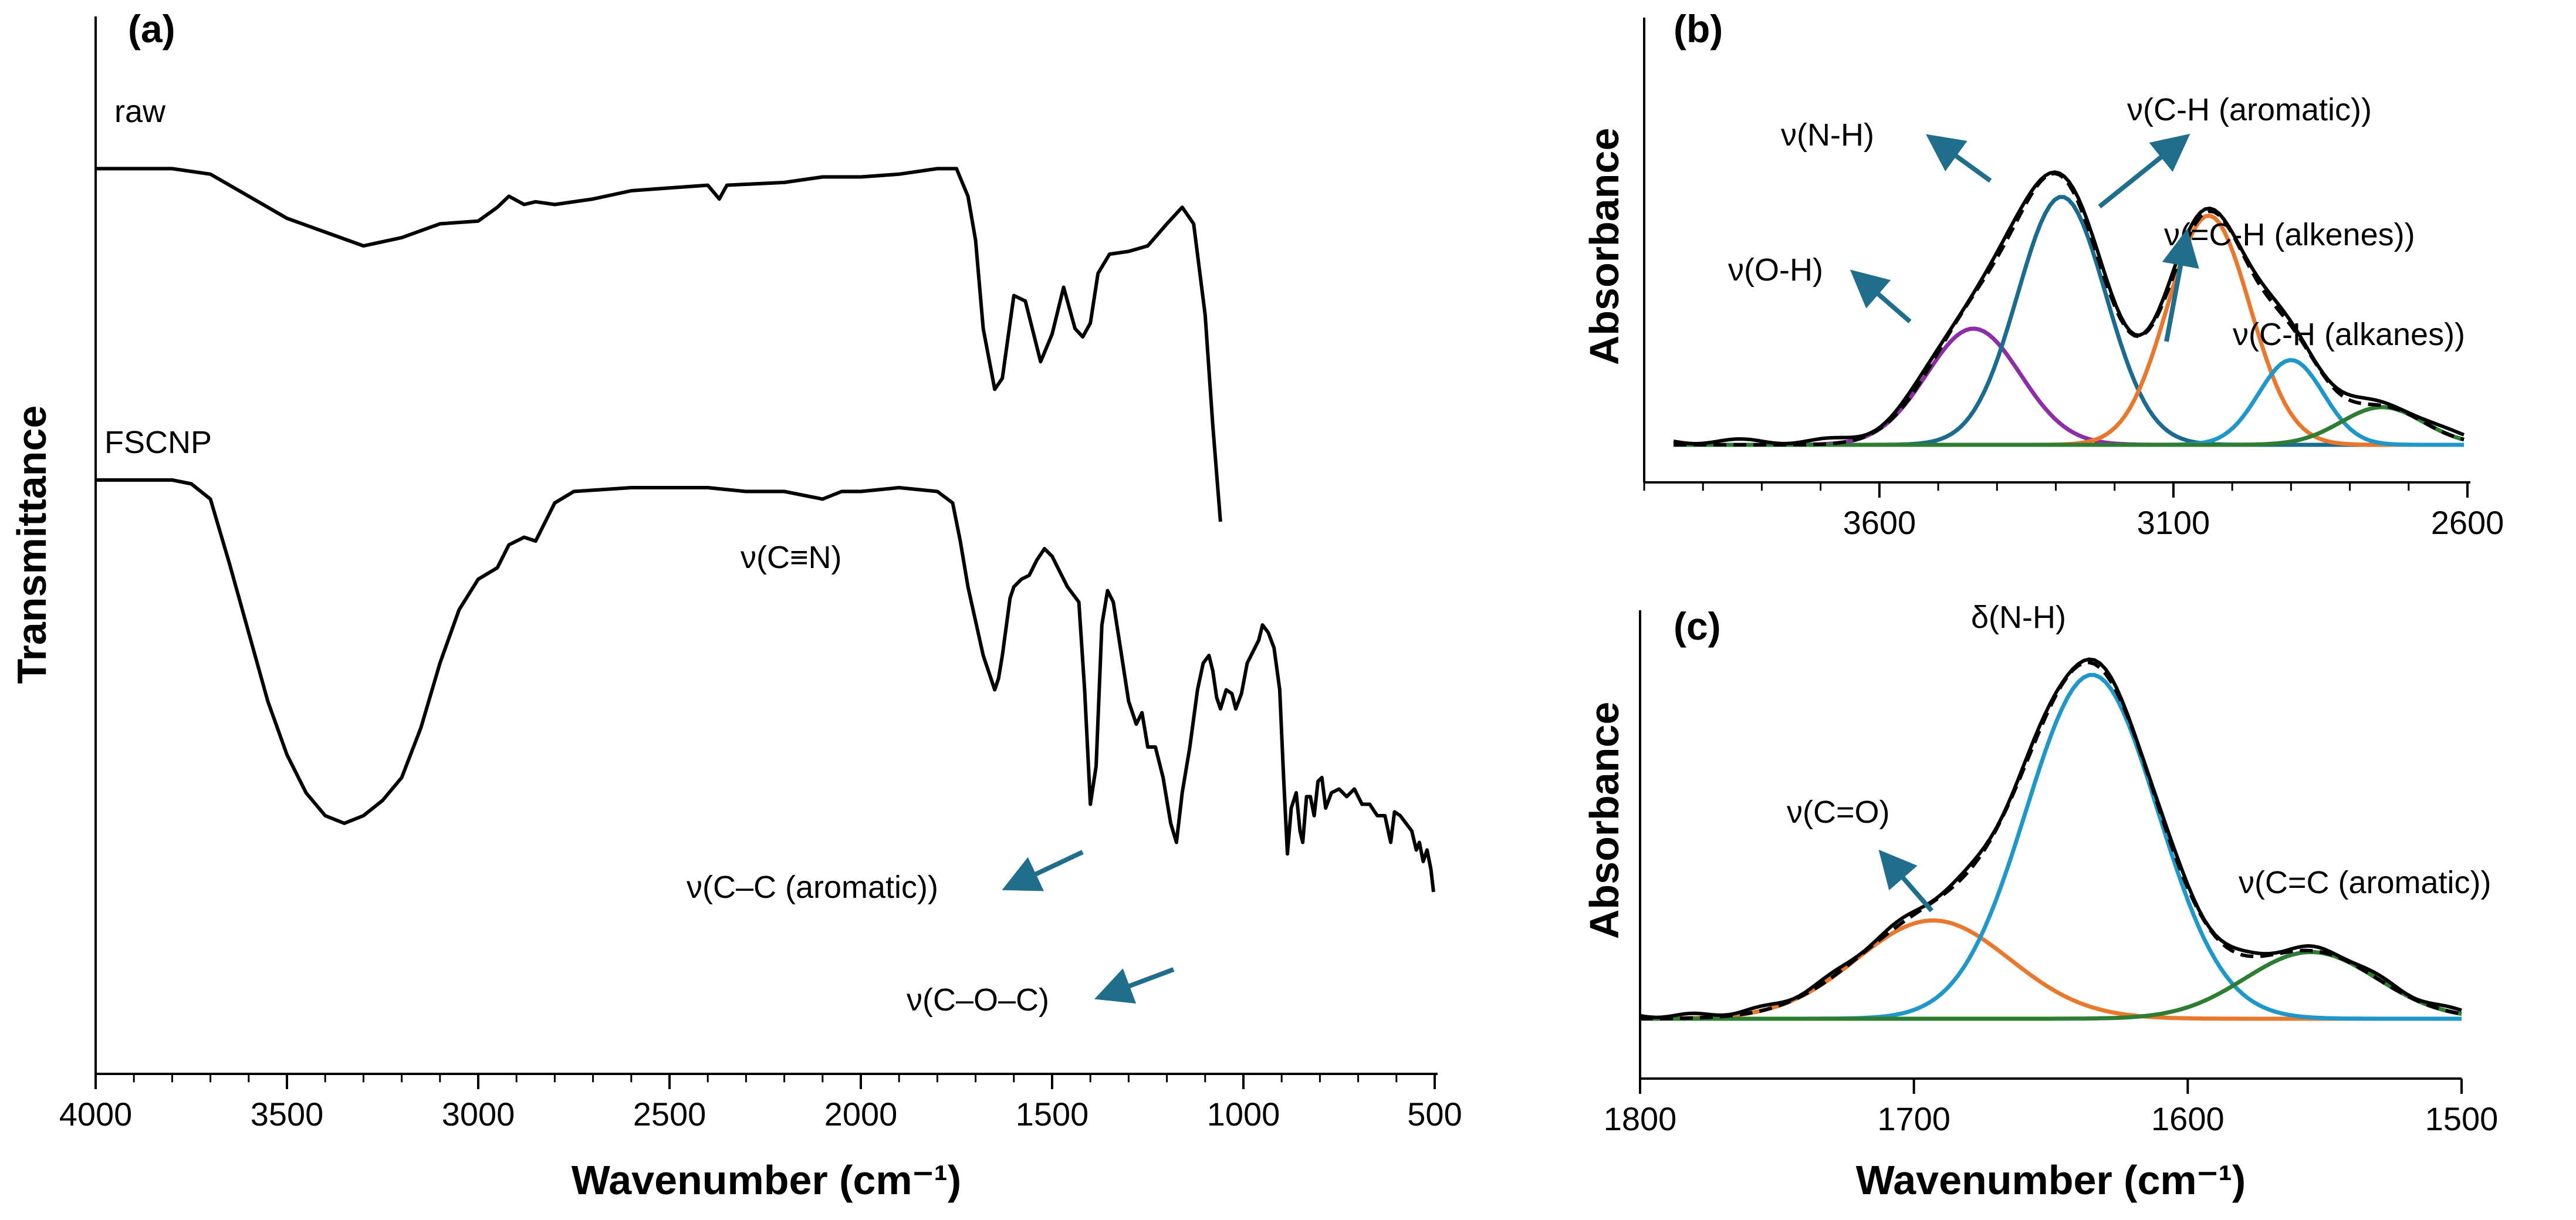  I want to click on panel-b-tag: (b), so click(1698, 28).